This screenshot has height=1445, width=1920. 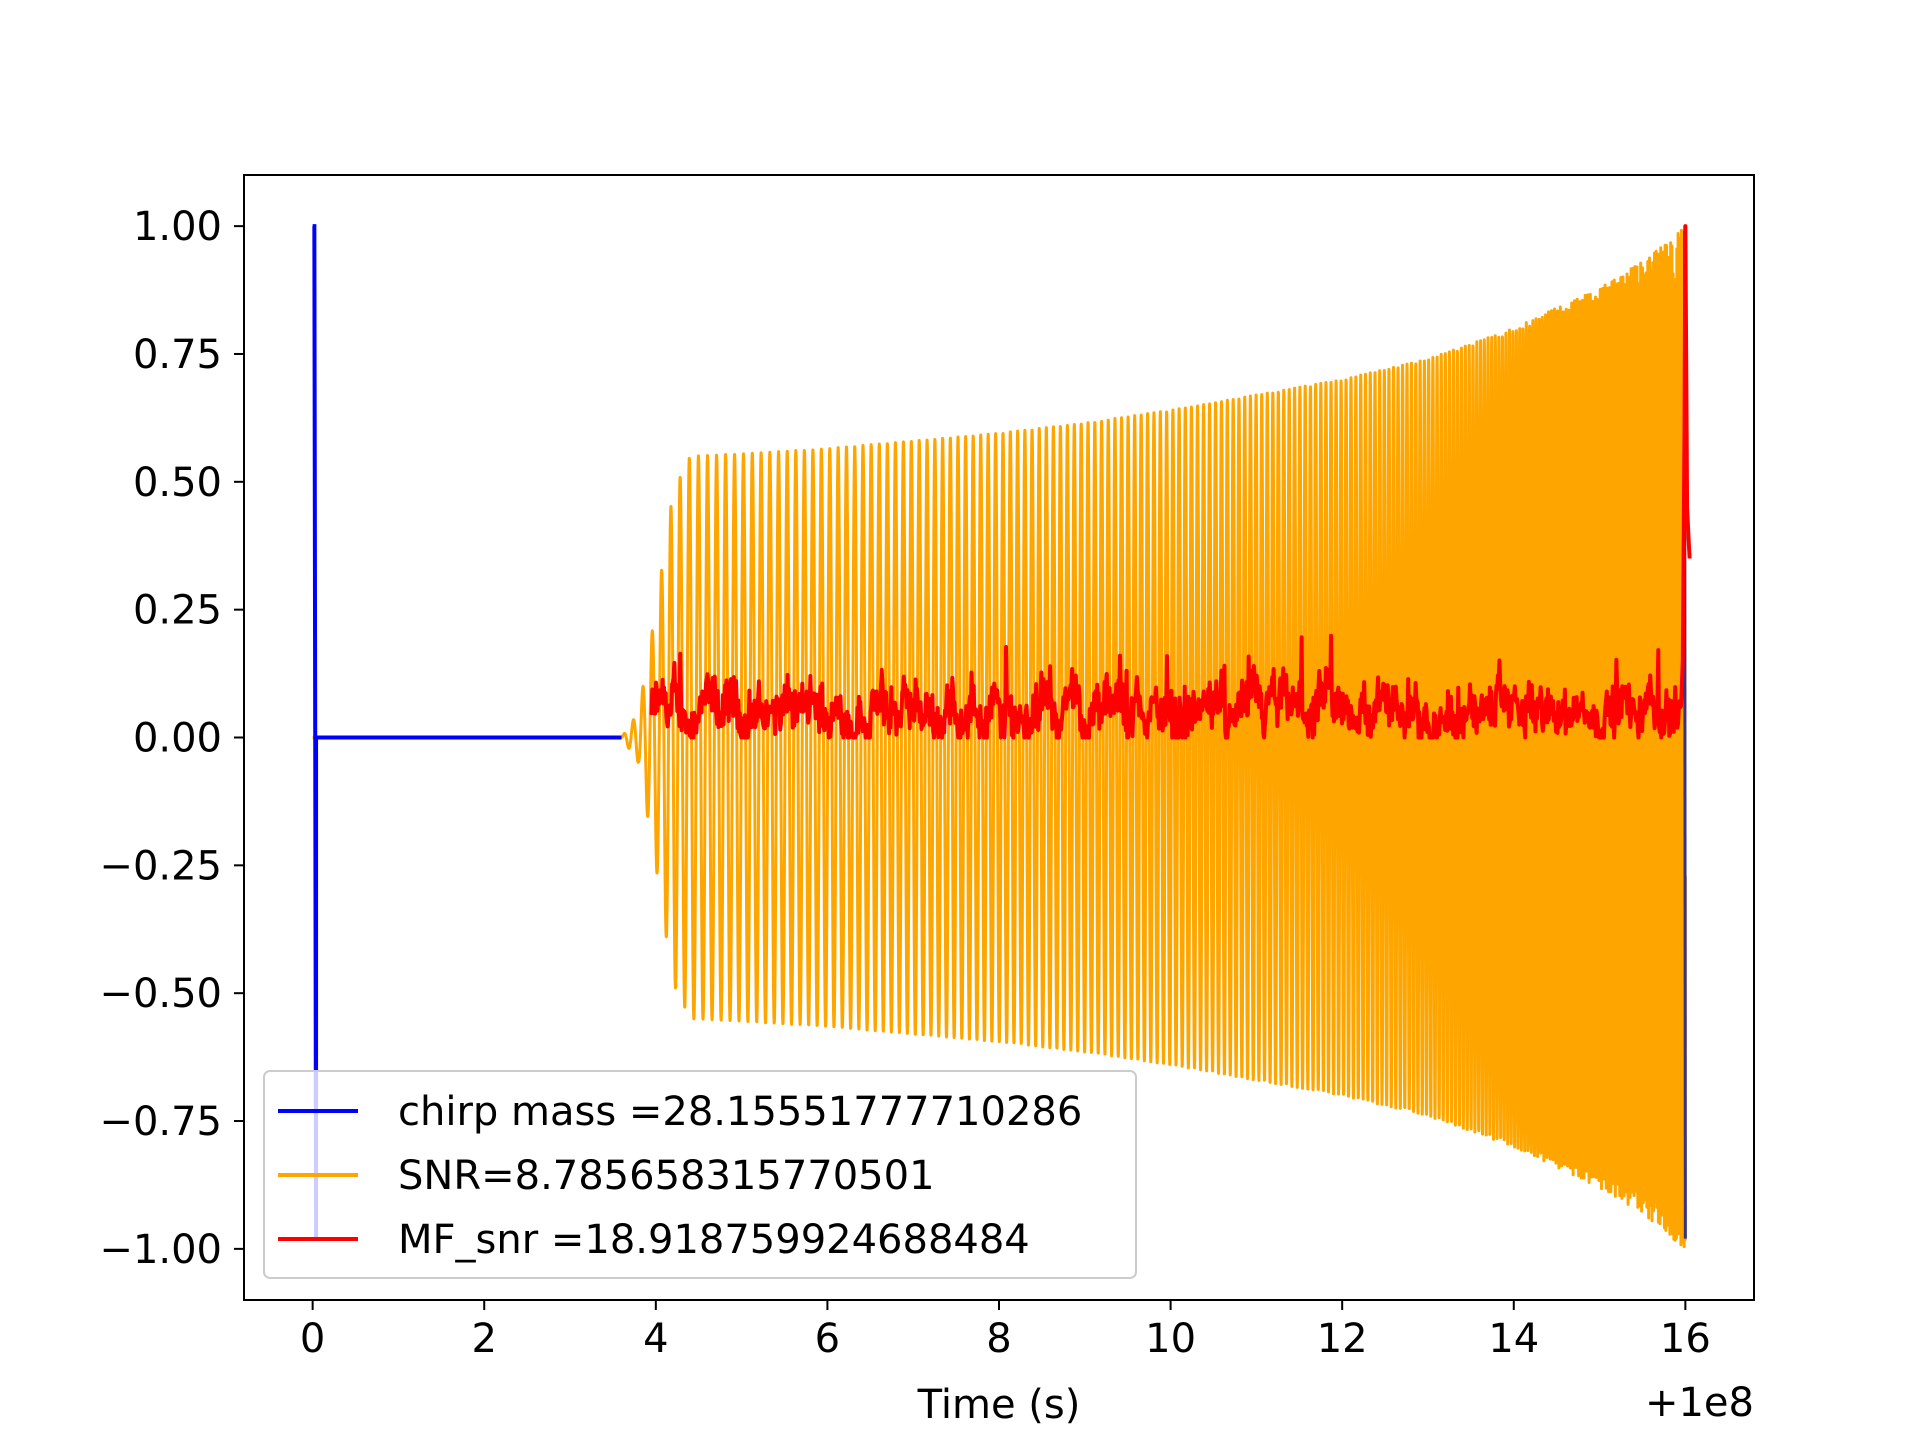 I want to click on y-tick-label: −0.50, so click(x=160, y=994).